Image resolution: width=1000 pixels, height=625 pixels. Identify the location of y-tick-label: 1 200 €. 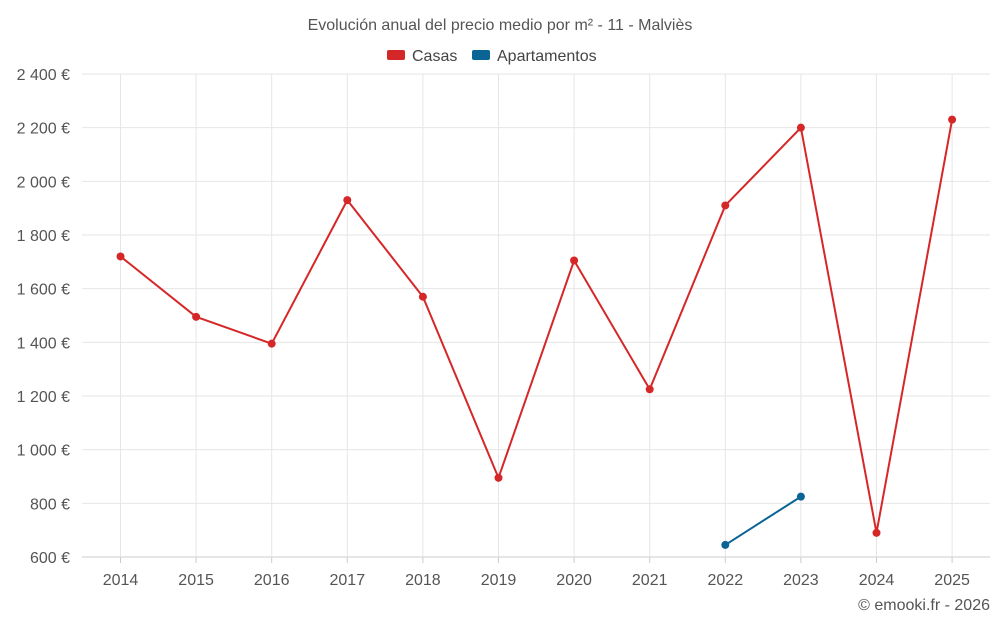
(43, 397).